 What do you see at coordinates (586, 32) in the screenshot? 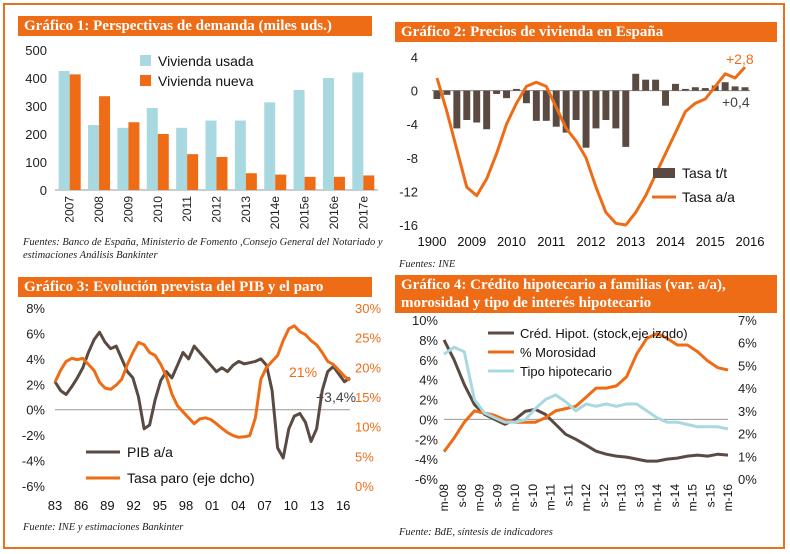
I see `chart2-title: Gráfico 2: Precios de vivienda en España` at bounding box center [586, 32].